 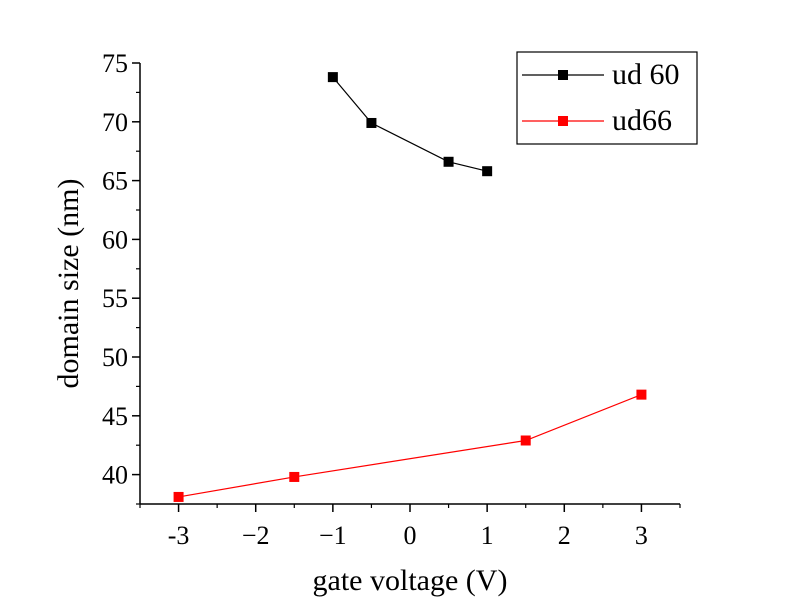 I want to click on y-tick-label: 45, so click(x=115, y=416).